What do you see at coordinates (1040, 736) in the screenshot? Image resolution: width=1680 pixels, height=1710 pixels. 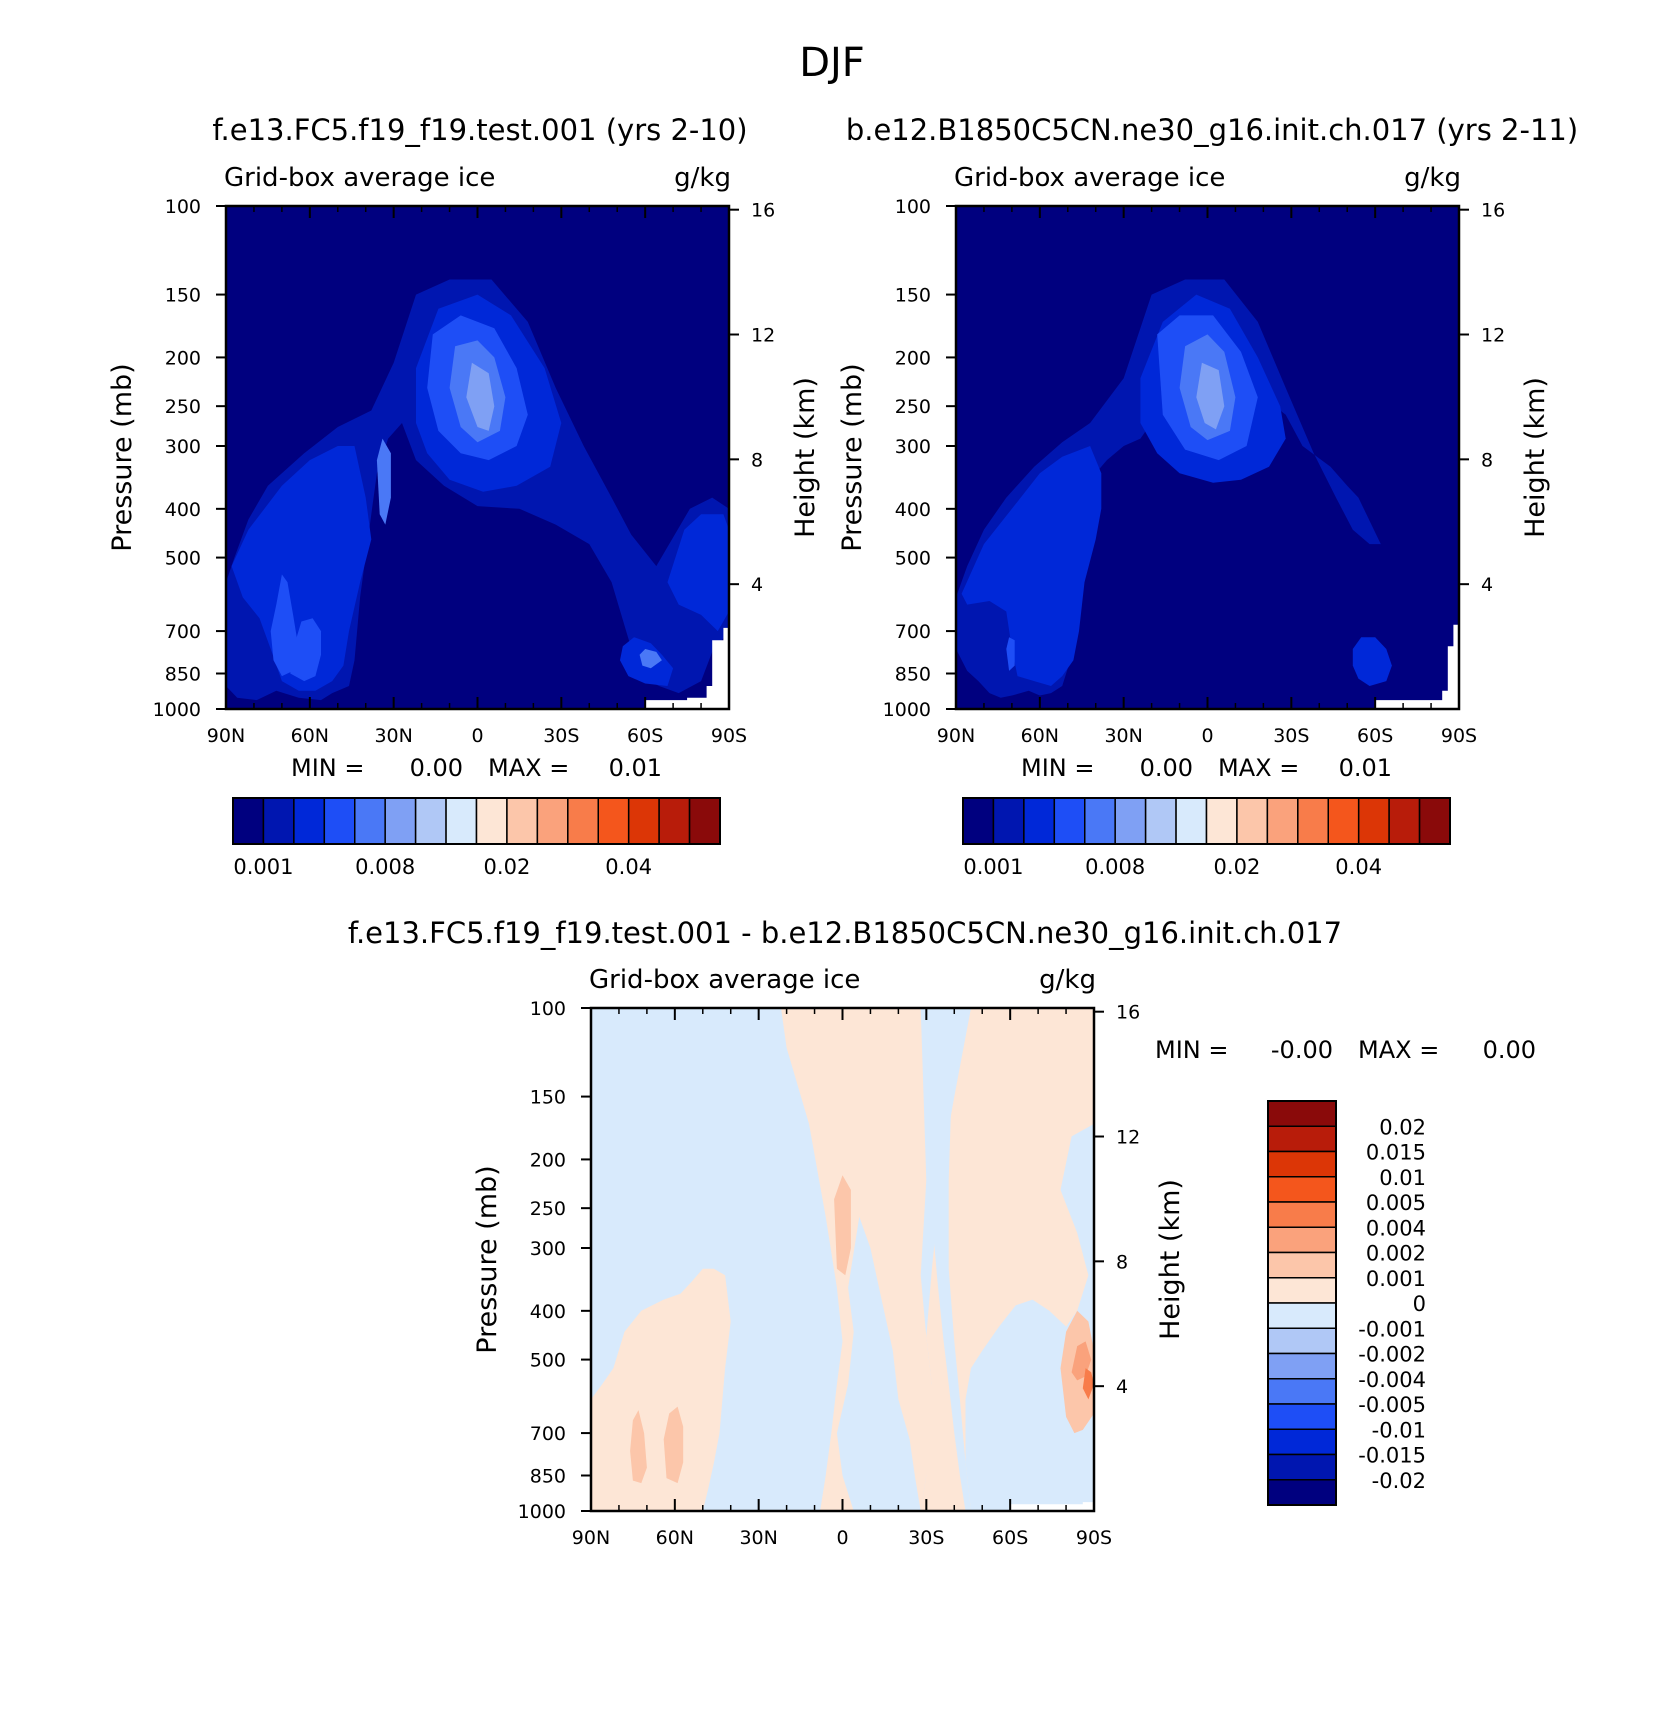 I see `x-tick-label: 60N` at bounding box center [1040, 736].